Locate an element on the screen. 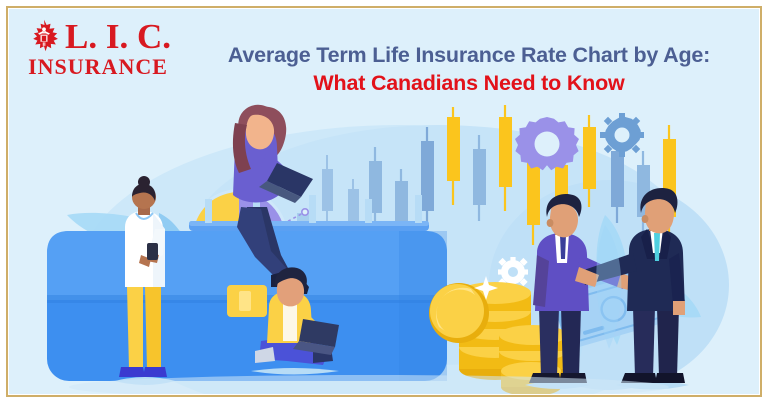  candle-blue-l2 is located at coordinates (353, 203).